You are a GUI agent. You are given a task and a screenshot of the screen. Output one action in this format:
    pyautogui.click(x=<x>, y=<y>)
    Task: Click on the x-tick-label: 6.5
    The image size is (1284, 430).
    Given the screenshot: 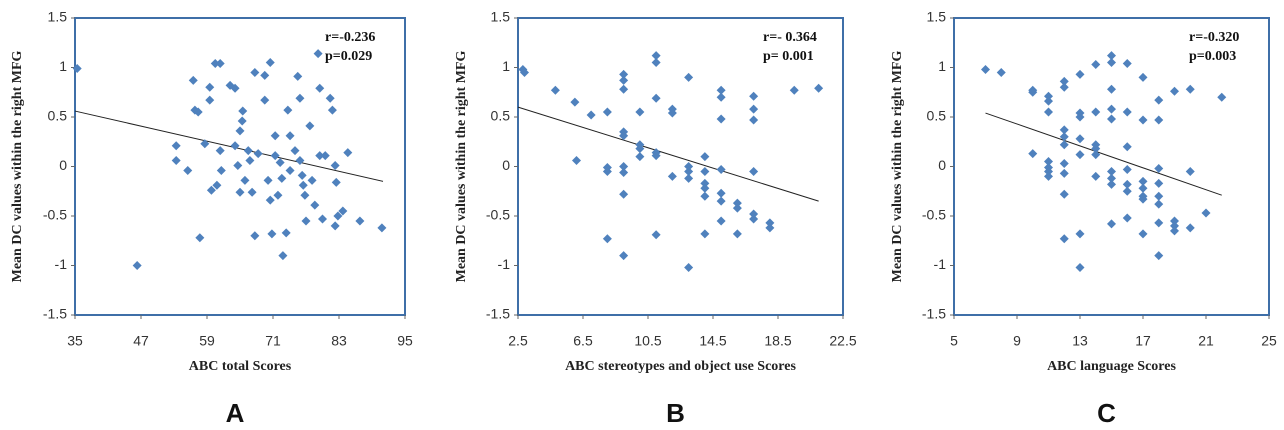 What is the action you would take?
    pyautogui.click(x=583, y=341)
    